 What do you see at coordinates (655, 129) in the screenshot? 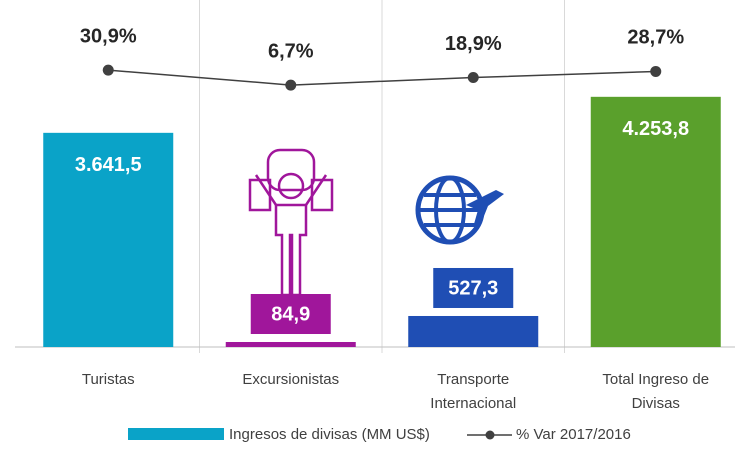
I see `bar-value-label: 4.253,8` at bounding box center [655, 129].